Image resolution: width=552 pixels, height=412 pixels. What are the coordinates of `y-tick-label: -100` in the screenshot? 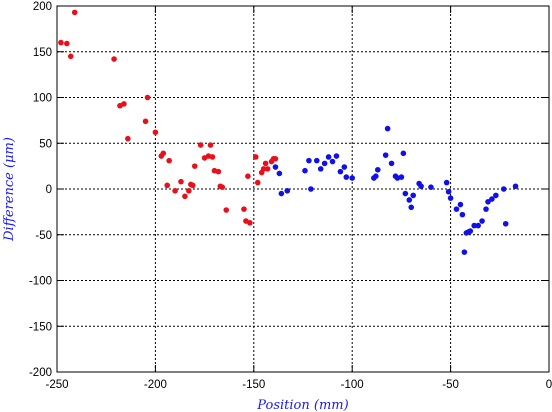 It's located at (40, 282).